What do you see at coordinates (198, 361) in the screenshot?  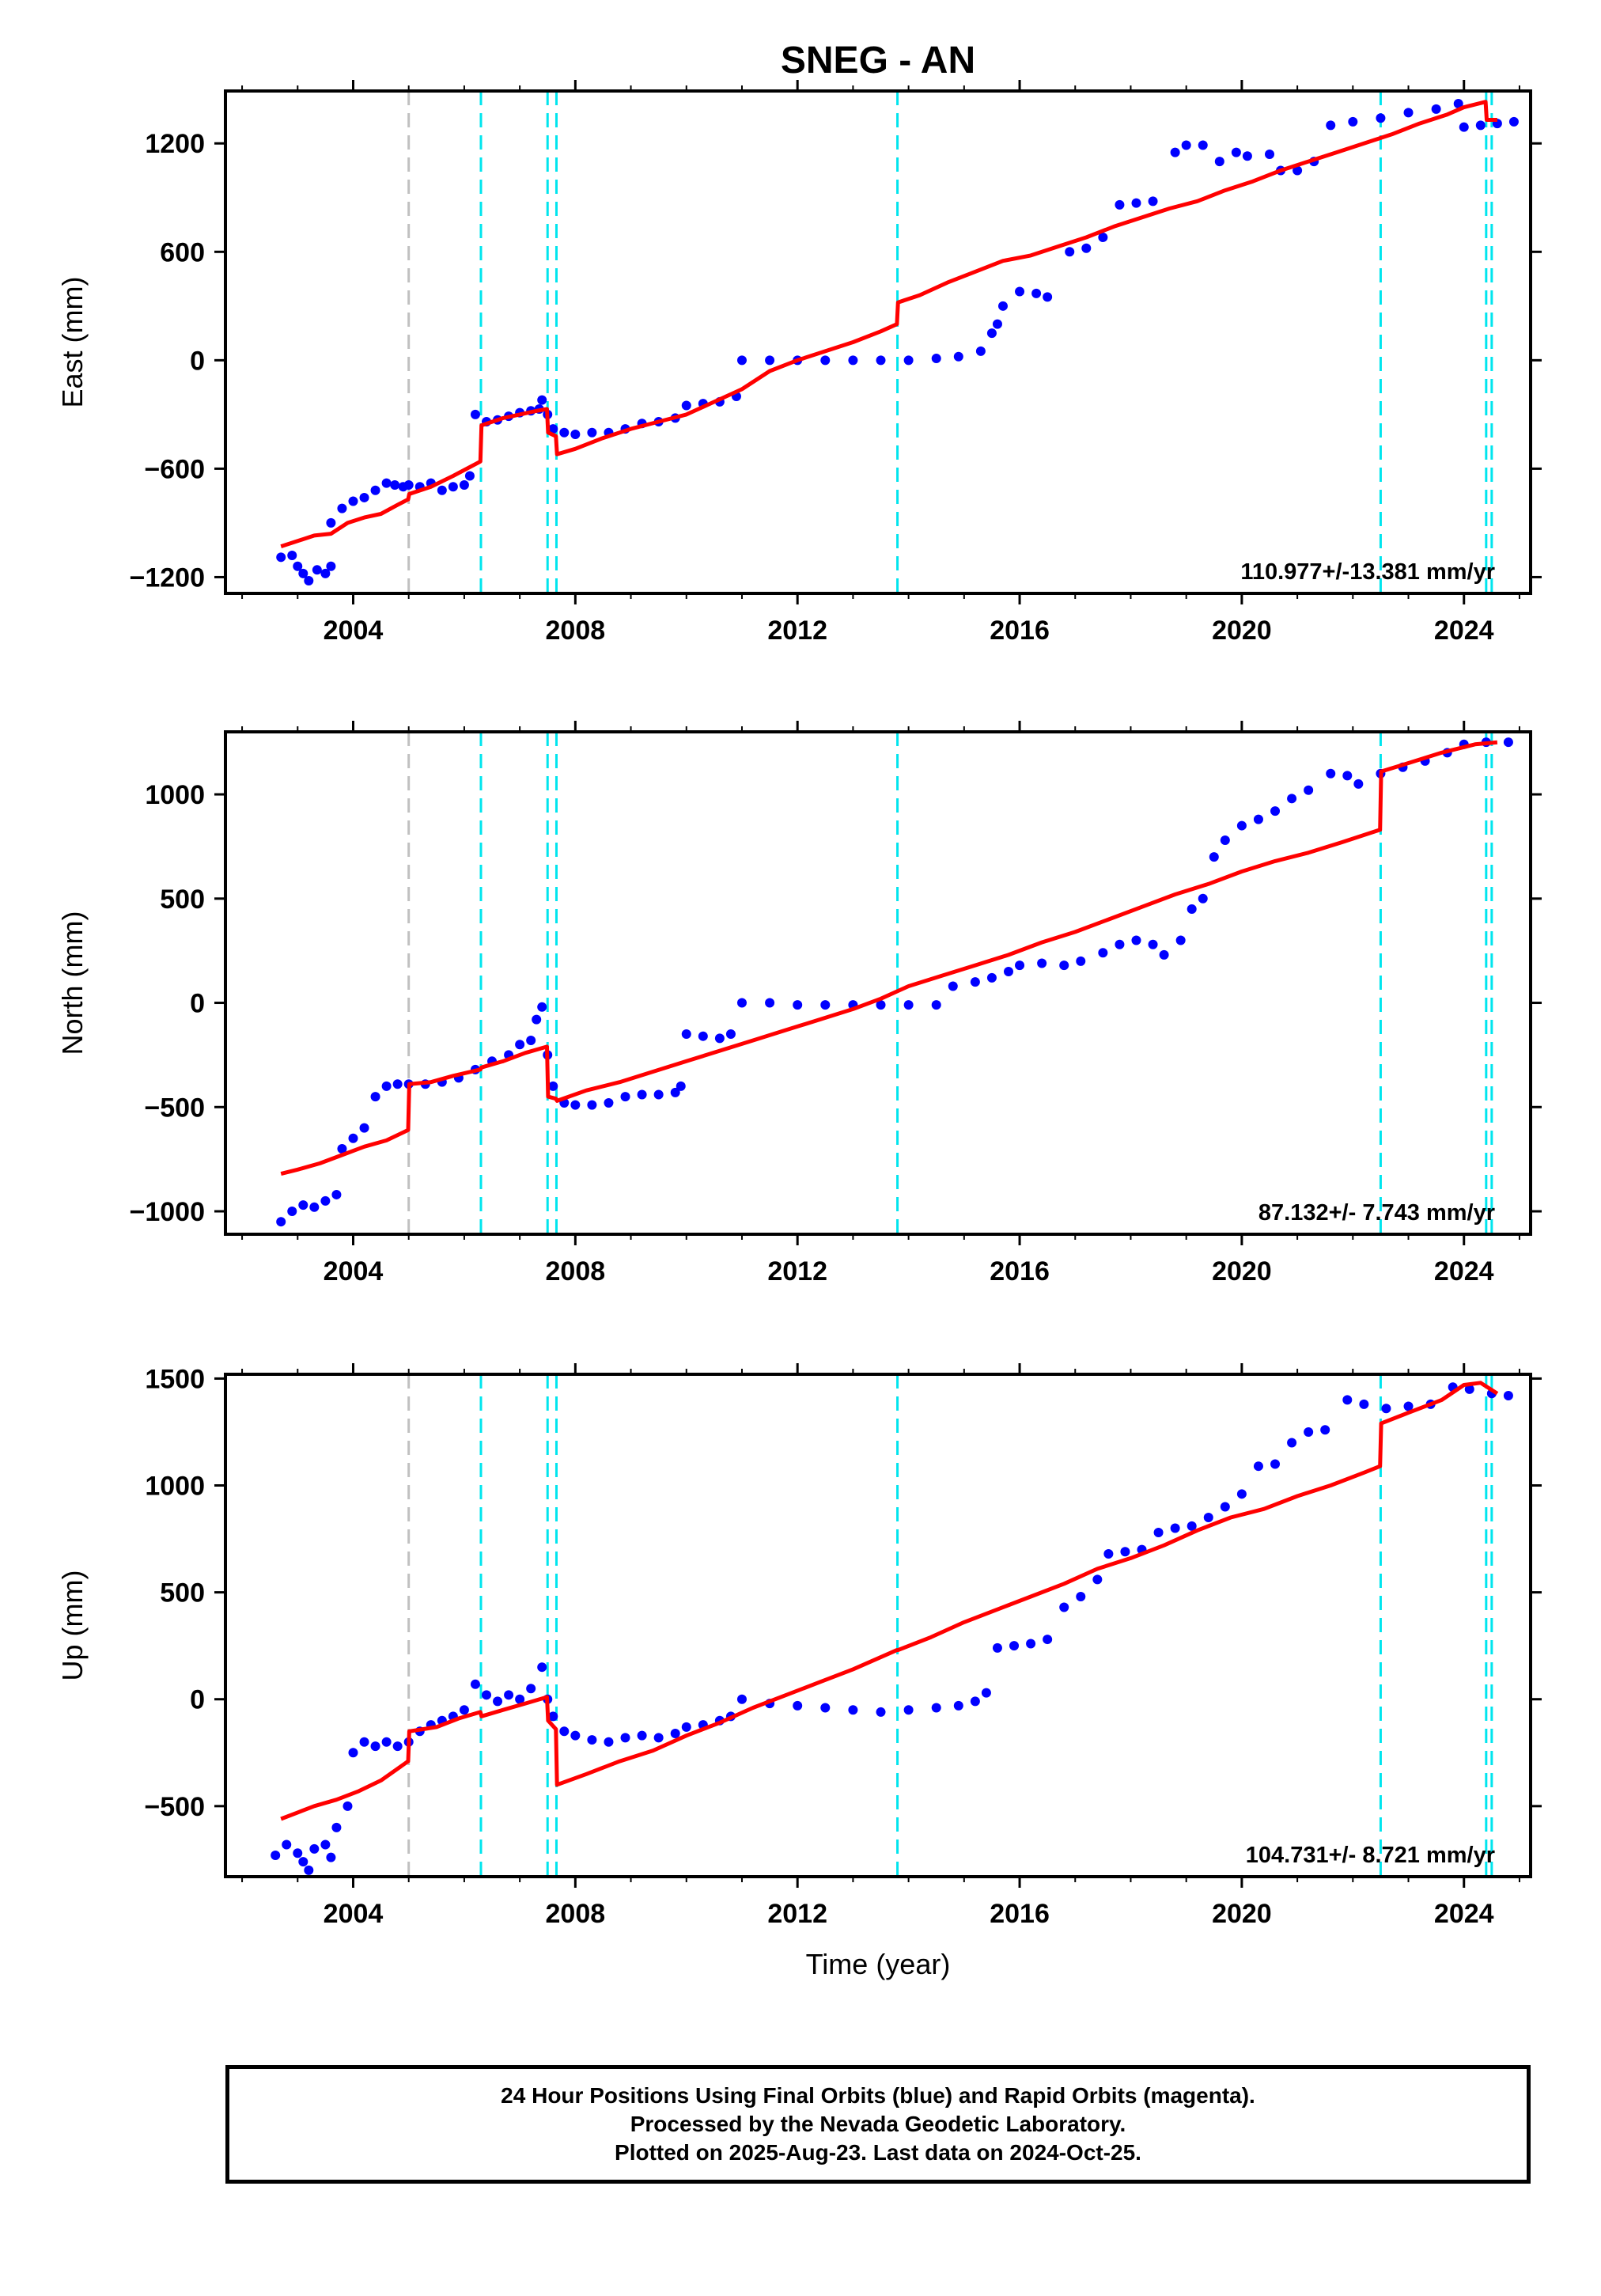 I see `y-tick-label: 0` at bounding box center [198, 361].